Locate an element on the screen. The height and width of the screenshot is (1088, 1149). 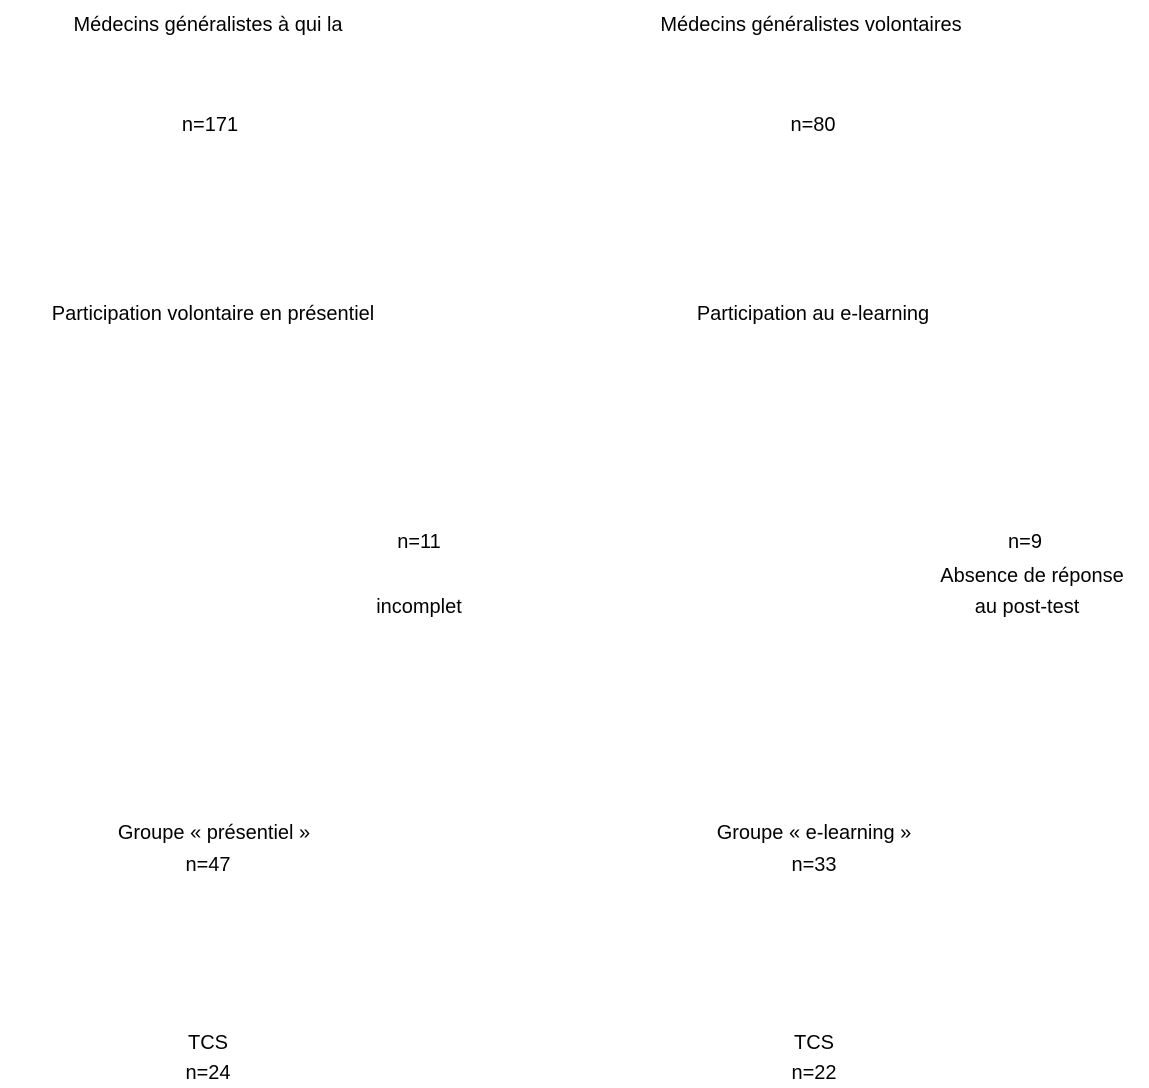
left-tcs-count: n=24 is located at coordinates (208, 1073).